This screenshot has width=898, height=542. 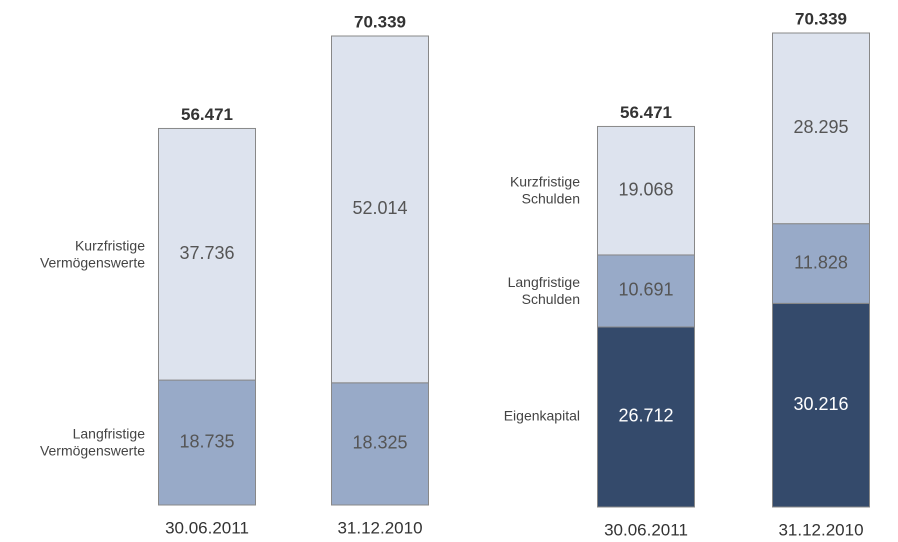 I want to click on value-label: 10.691, so click(x=645, y=290).